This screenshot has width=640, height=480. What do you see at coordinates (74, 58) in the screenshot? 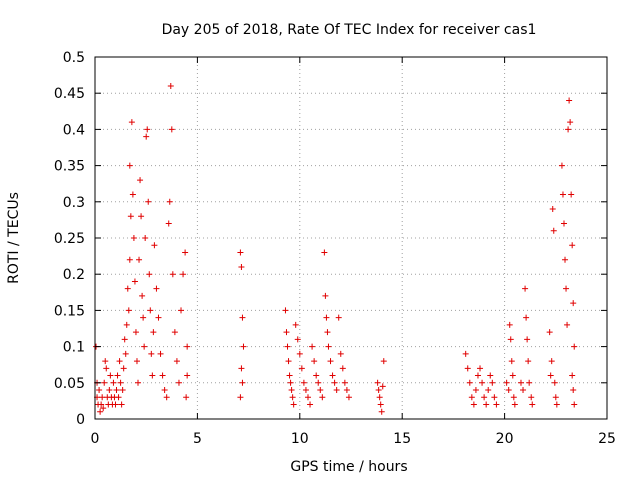
I see `y-tick-label: 0.5` at bounding box center [74, 58].